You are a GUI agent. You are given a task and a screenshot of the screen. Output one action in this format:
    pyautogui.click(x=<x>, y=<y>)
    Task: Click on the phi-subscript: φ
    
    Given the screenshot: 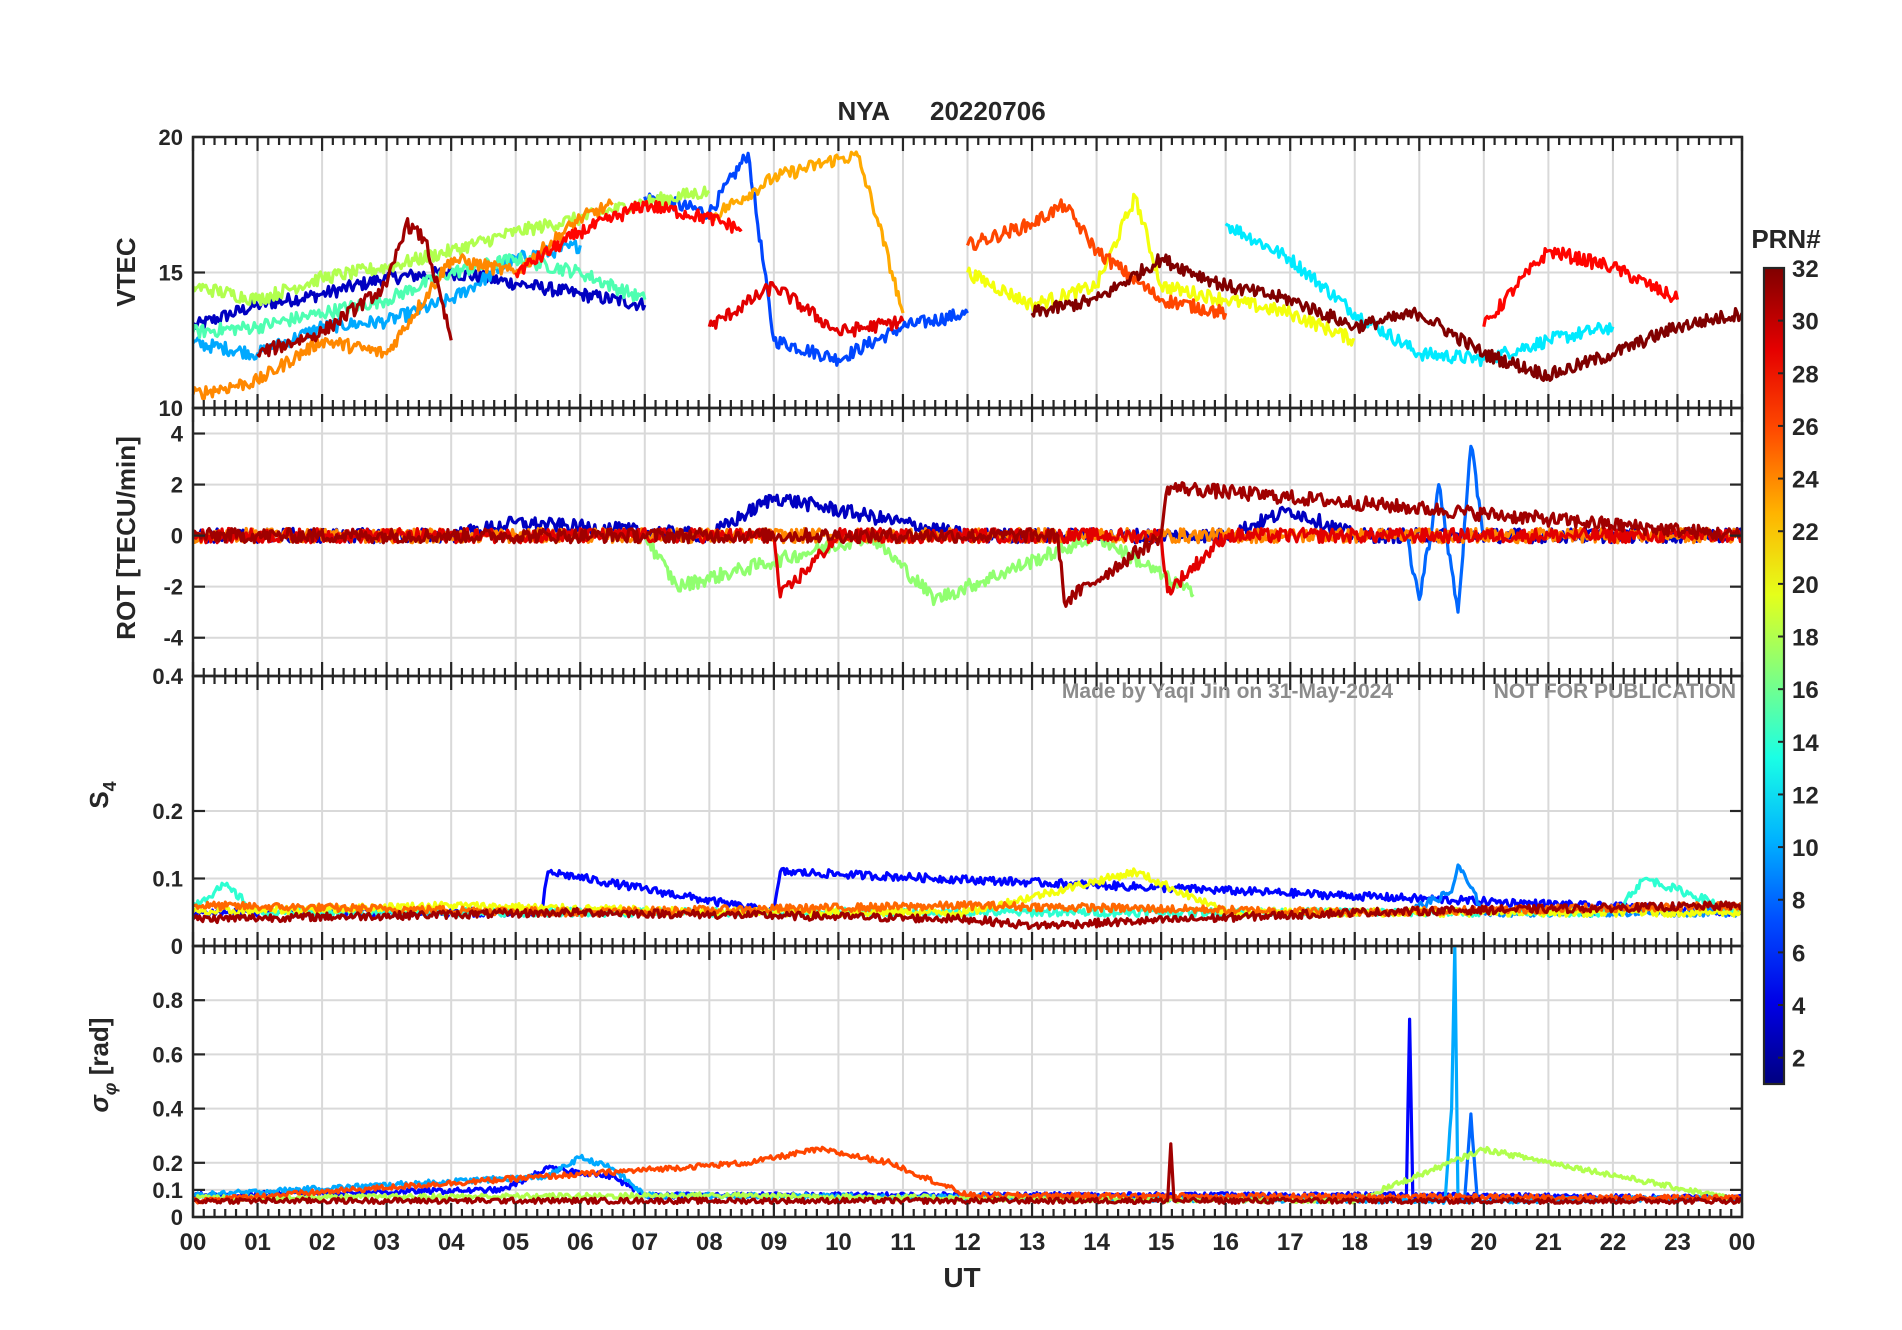 What is the action you would take?
    pyautogui.click(x=110, y=1088)
    